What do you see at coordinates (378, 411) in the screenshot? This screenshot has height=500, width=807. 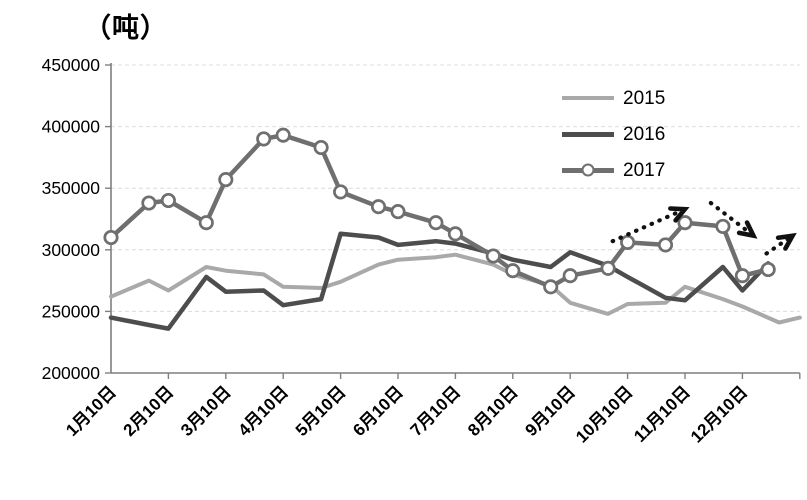 I see `x-tick-label: 6月10日` at bounding box center [378, 411].